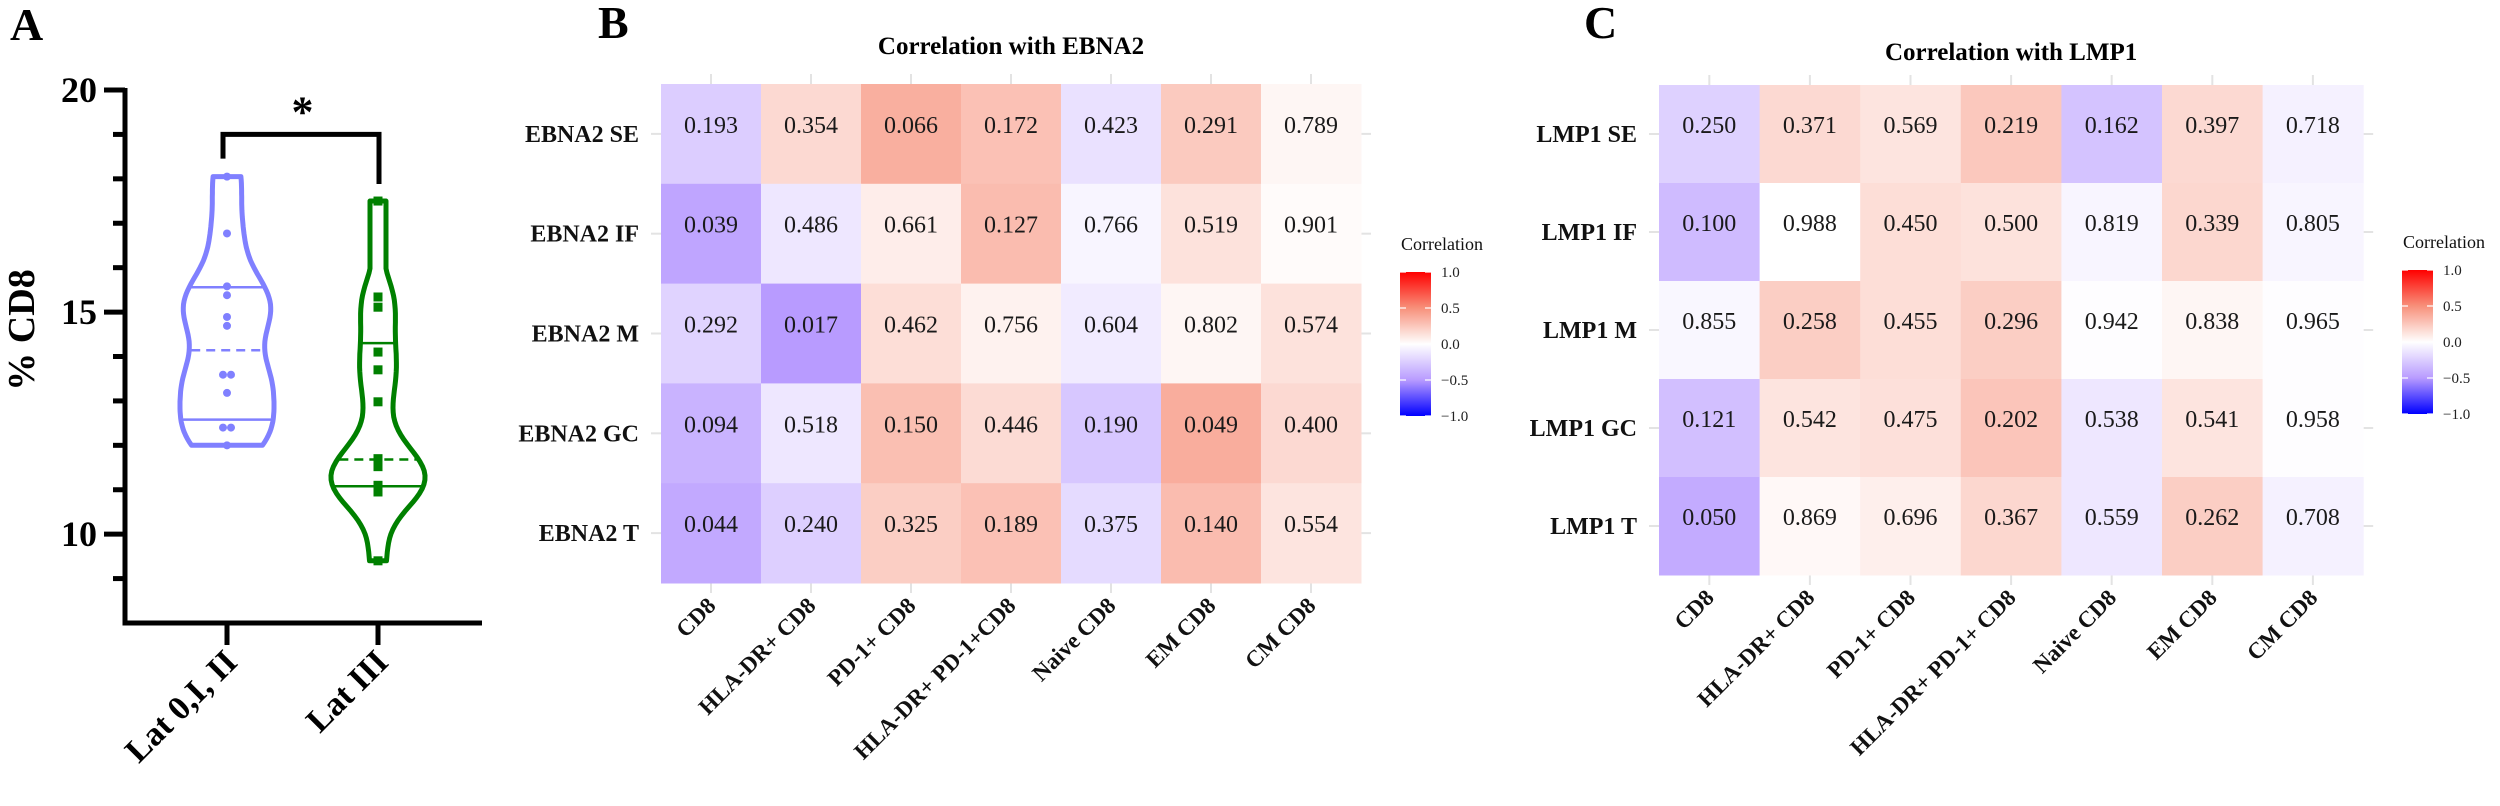 This screenshot has height=806, width=2500. I want to click on heatmap-row-label: LMP1 GC, so click(1583, 429).